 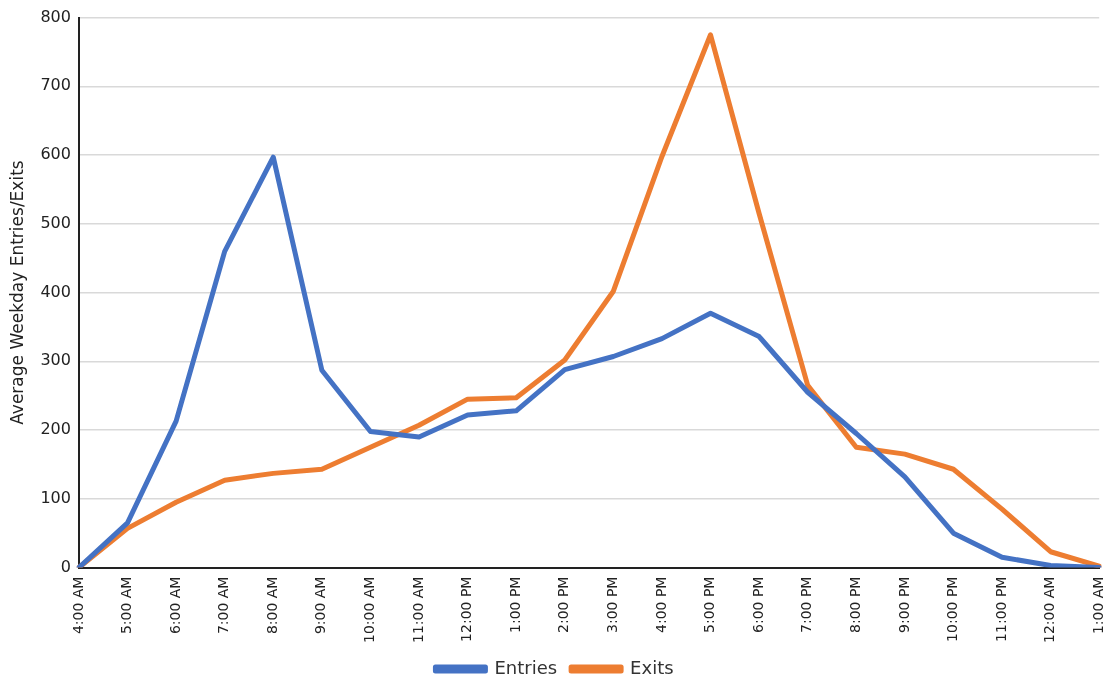 I want to click on legend-label: Exits, so click(x=652, y=667).